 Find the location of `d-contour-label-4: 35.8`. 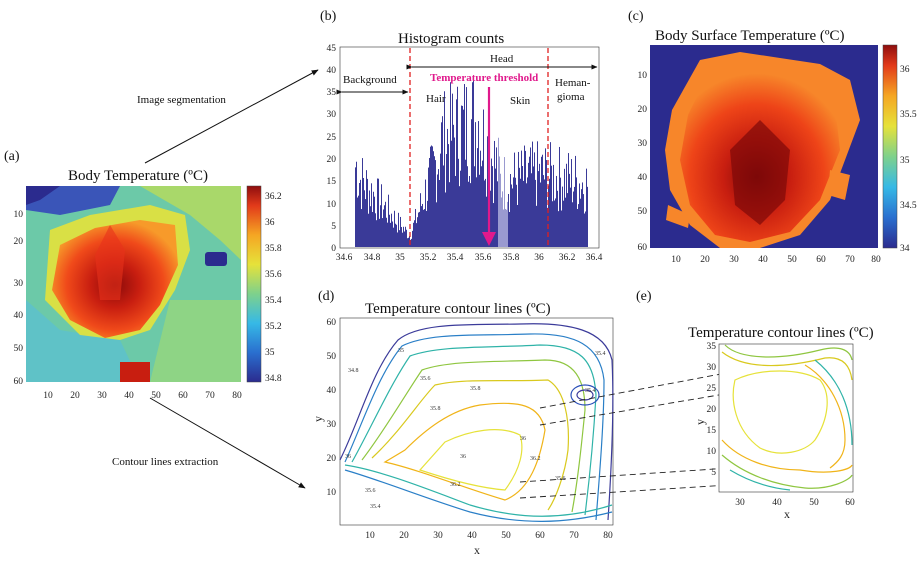

d-contour-label-4: 35.8 is located at coordinates (475, 389).